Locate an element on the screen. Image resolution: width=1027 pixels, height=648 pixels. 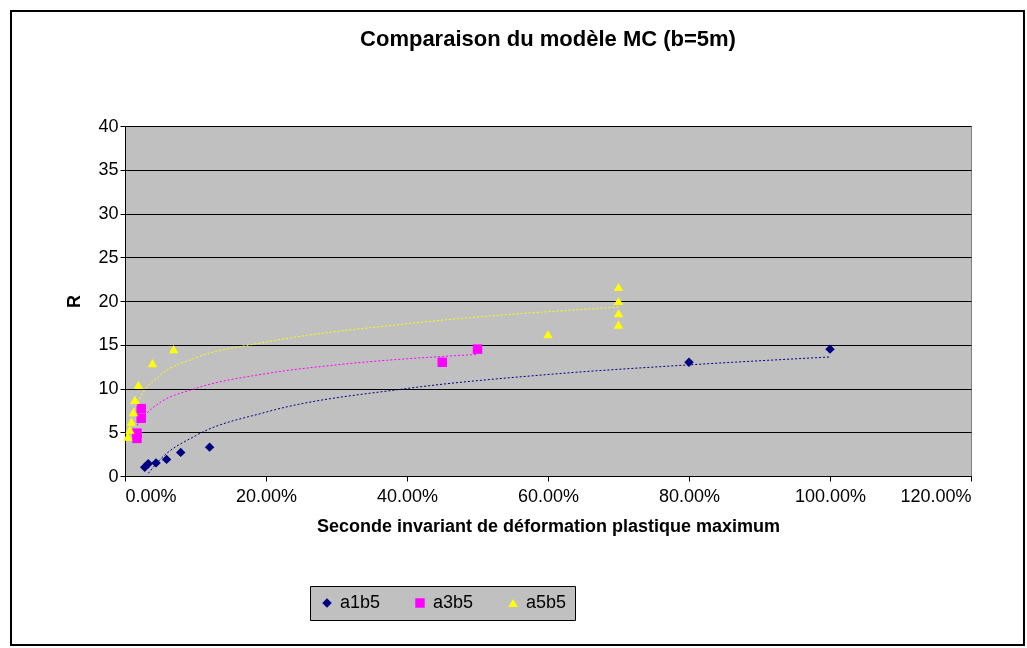
legend-label: a1b5 is located at coordinates (360, 602).